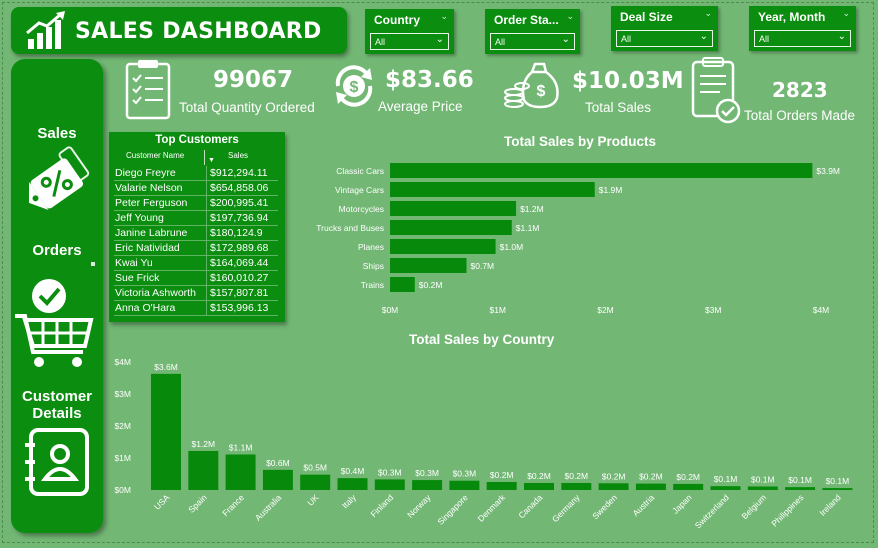 The image size is (878, 548). I want to click on category-label: Sweden, so click(604, 506).